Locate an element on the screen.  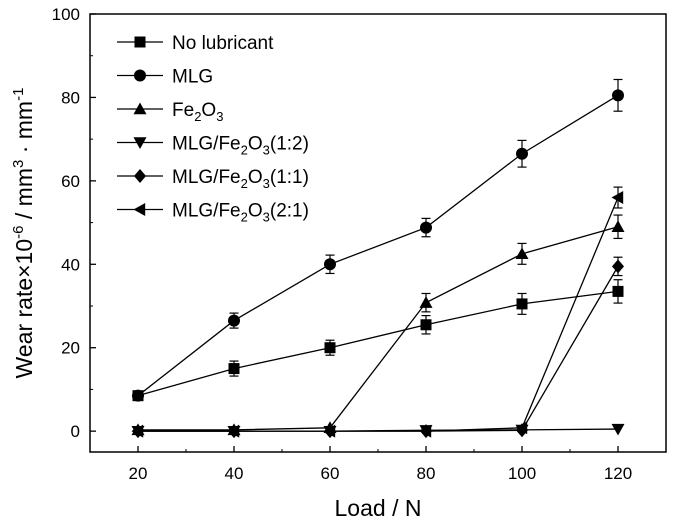
legend-entry-4: MLG/Fe2O3(1:2) is located at coordinates (213, 146).